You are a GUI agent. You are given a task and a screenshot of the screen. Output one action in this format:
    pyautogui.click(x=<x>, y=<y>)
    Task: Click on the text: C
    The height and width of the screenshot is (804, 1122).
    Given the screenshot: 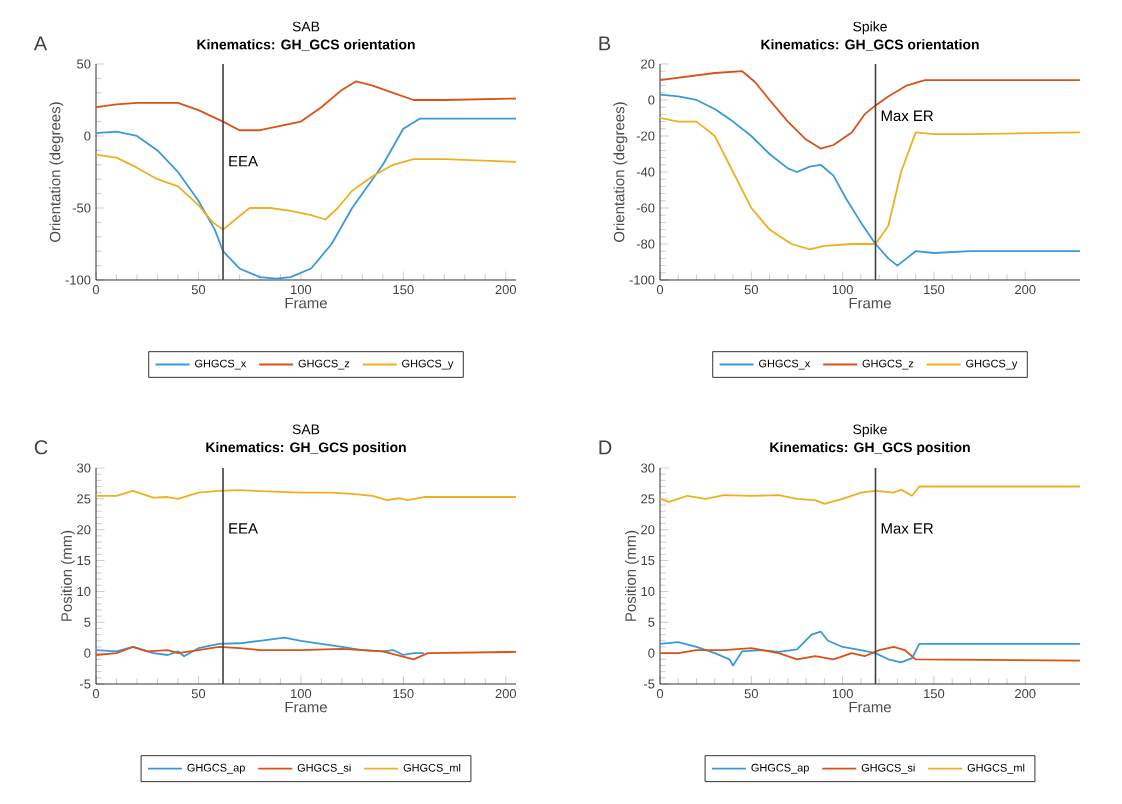 What is the action you would take?
    pyautogui.click(x=41, y=447)
    